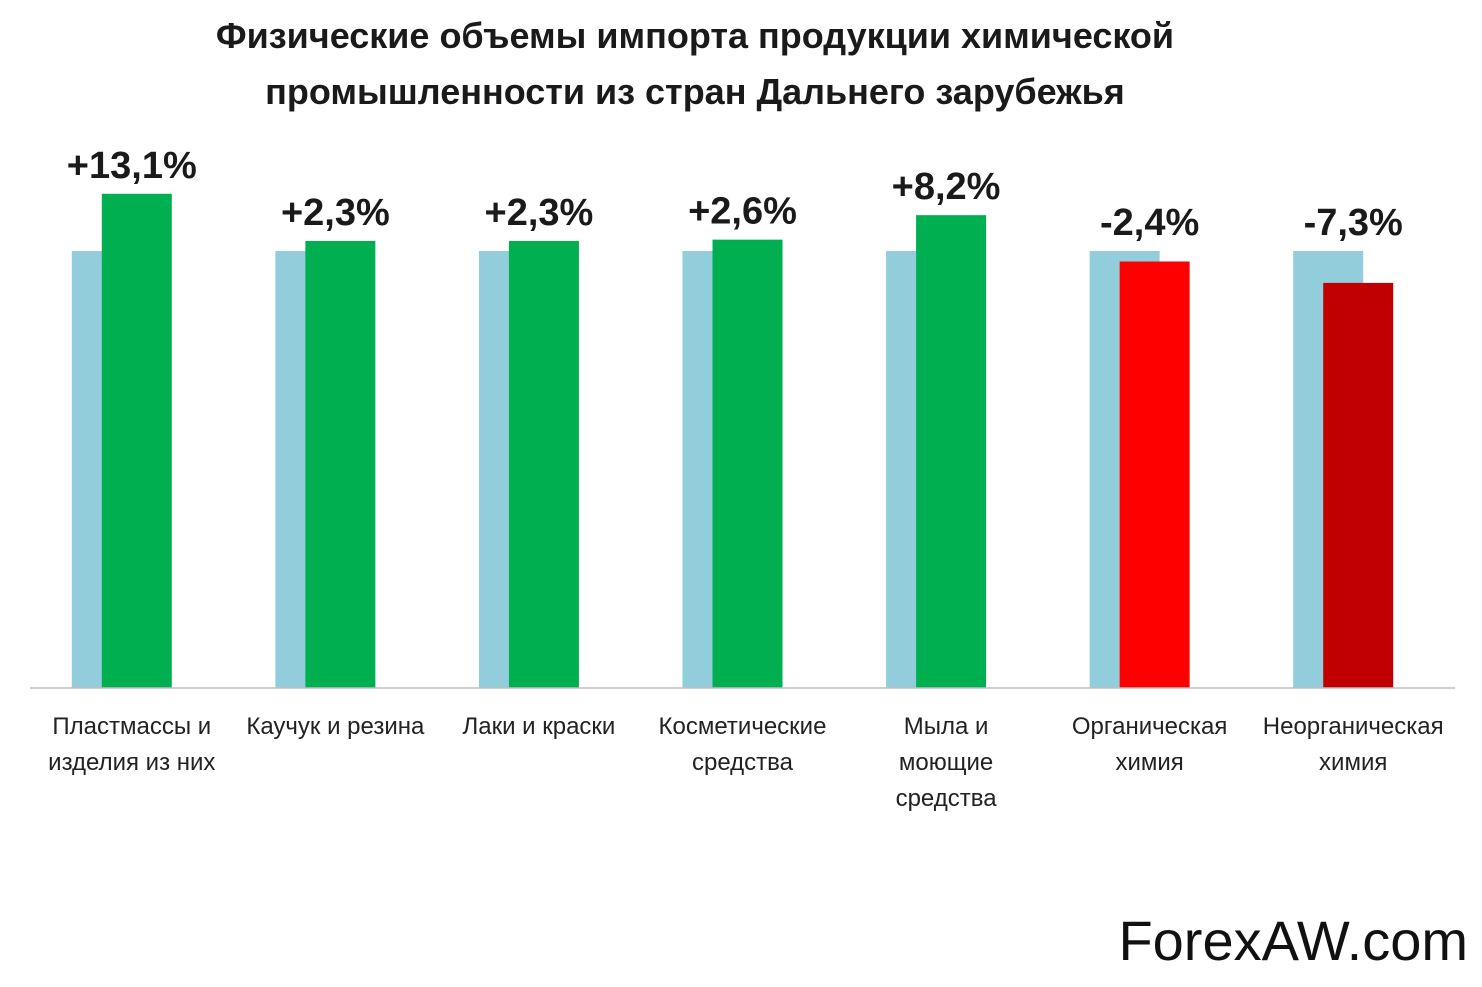 Image resolution: width=1482 pixels, height=987 pixels. What do you see at coordinates (742, 212) in the screenshot?
I see `data-label: +2,6%` at bounding box center [742, 212].